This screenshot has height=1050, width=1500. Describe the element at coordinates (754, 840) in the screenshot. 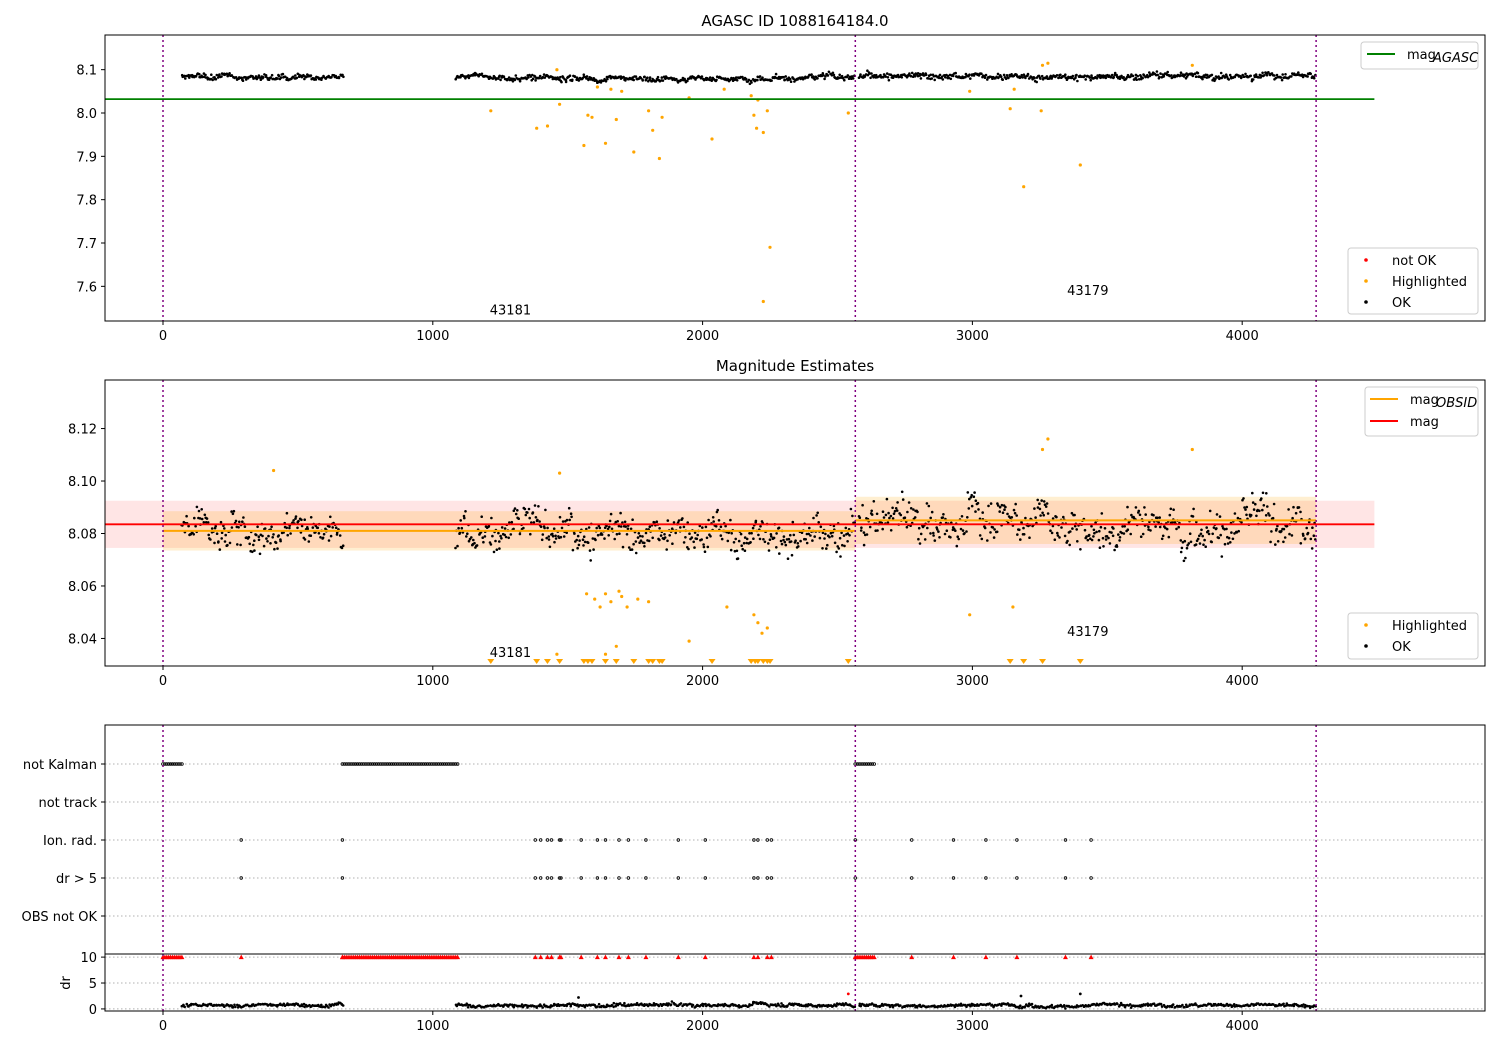

I see `ion-rad-marker` at that location.